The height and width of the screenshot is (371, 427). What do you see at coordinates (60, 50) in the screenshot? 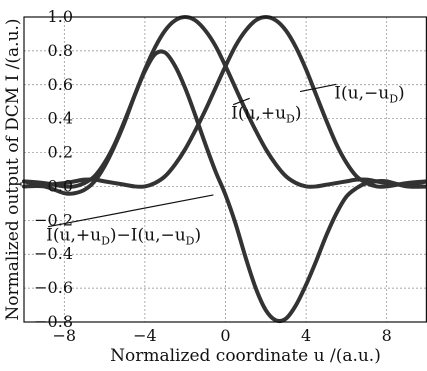
I see `y-tick-label: 0.8` at bounding box center [60, 50].